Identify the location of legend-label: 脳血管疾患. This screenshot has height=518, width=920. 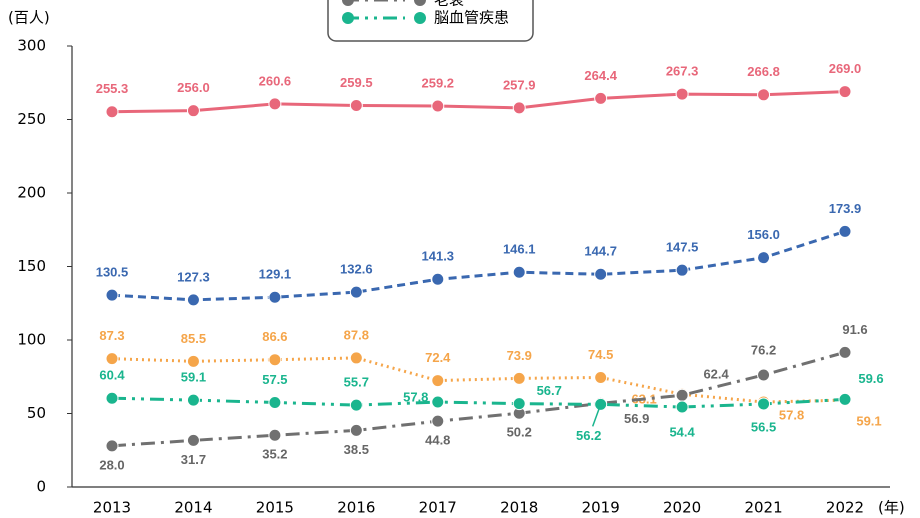
(471, 18).